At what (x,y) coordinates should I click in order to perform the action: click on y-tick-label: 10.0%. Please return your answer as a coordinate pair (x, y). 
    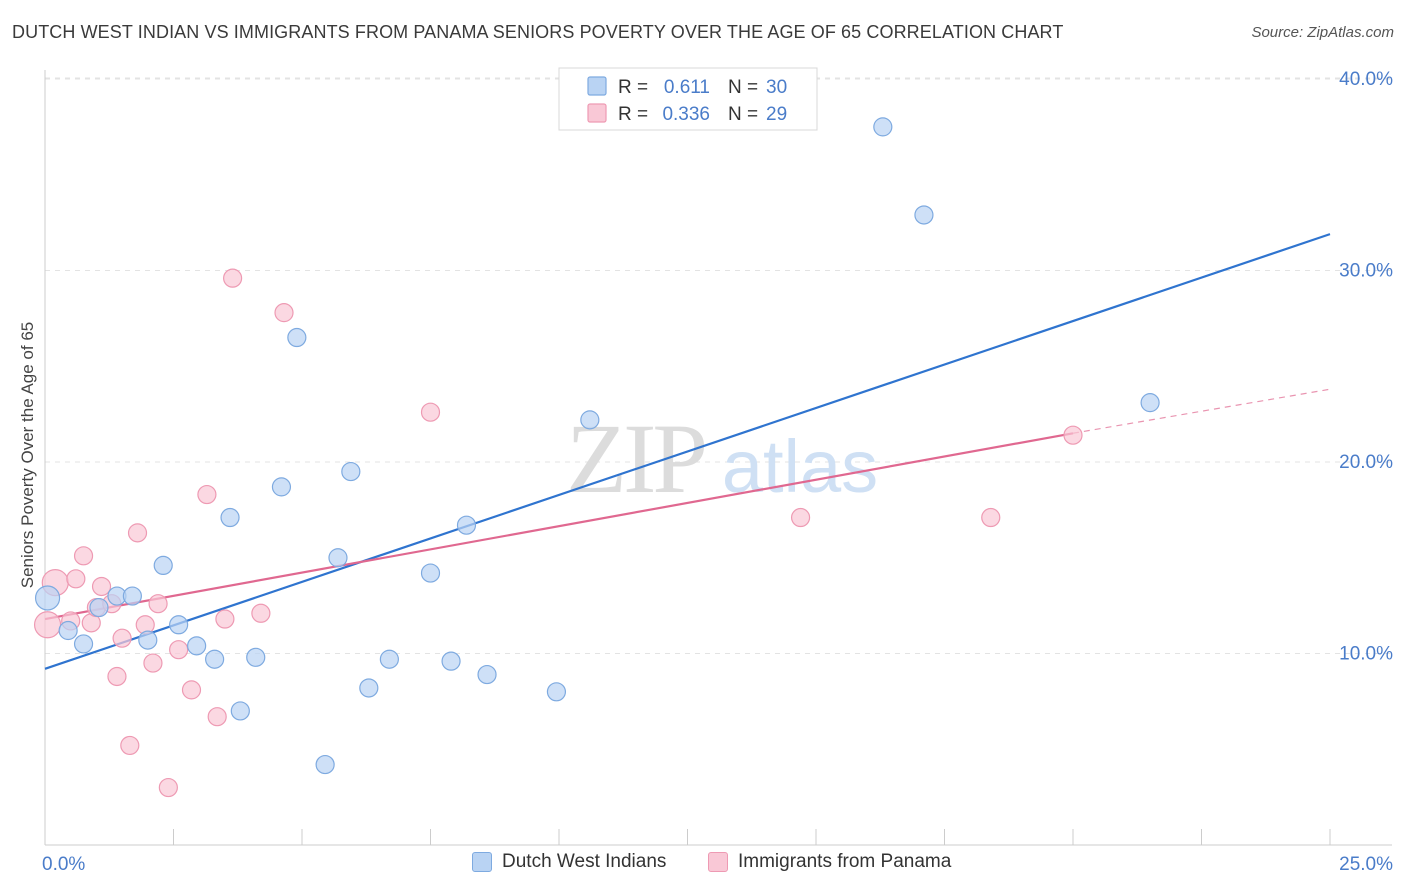
    Looking at the image, I should click on (1366, 654).